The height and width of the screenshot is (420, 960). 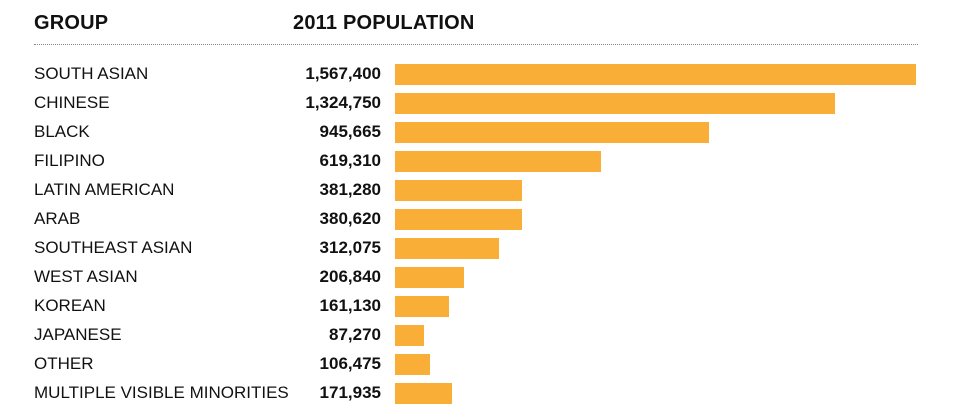 I want to click on population-column-header: 2011 POPULATION, so click(x=384, y=23).